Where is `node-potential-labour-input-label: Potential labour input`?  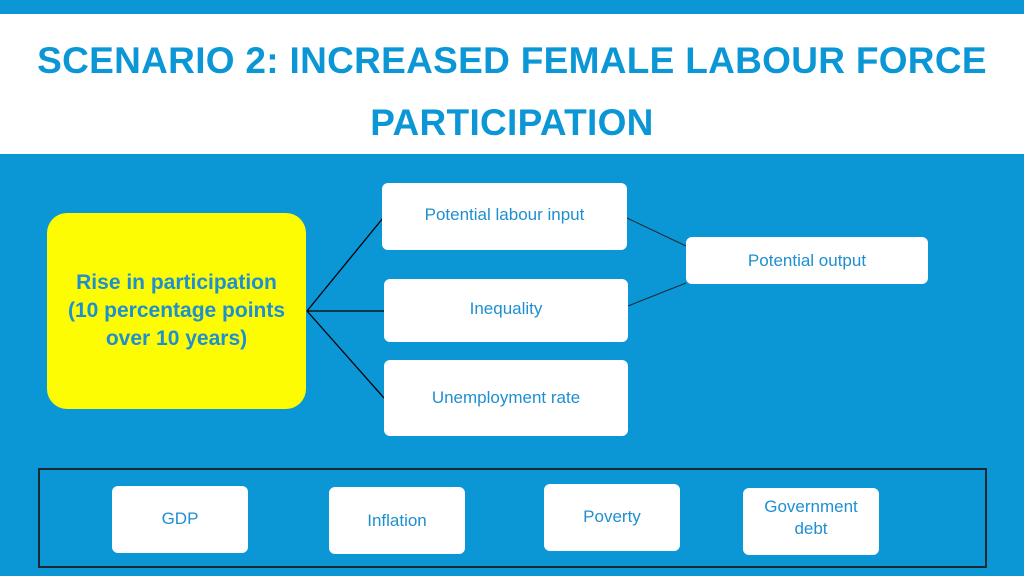 node-potential-labour-input-label: Potential labour input is located at coordinates (504, 214).